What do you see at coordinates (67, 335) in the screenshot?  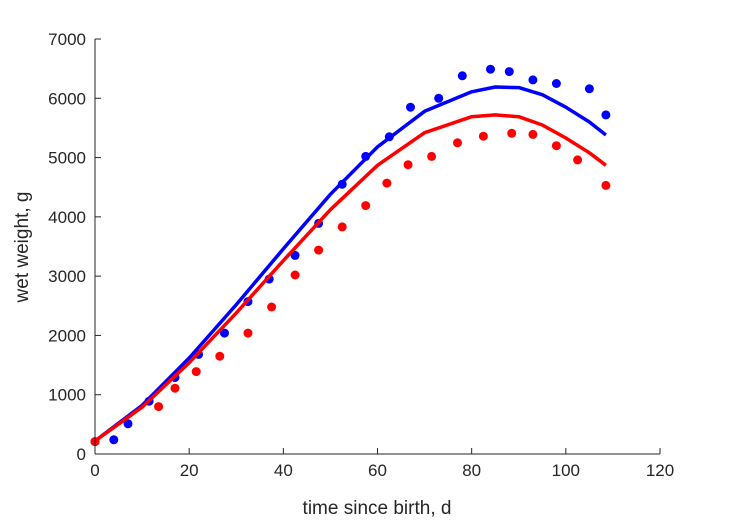 I see `y-tick-label: 2000` at bounding box center [67, 335].